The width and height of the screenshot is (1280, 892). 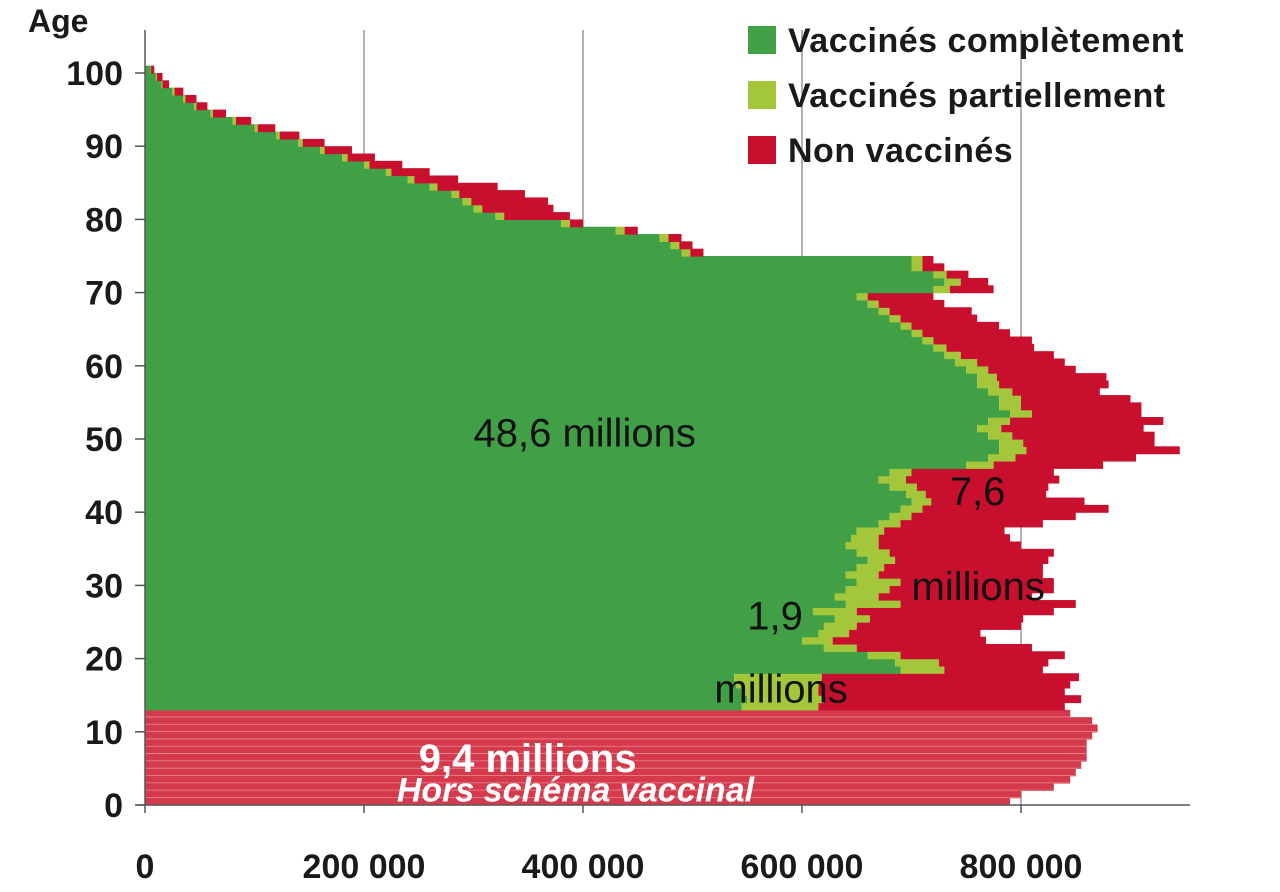 What do you see at coordinates (113, 806) in the screenshot?
I see `y-tick-label: 0` at bounding box center [113, 806].